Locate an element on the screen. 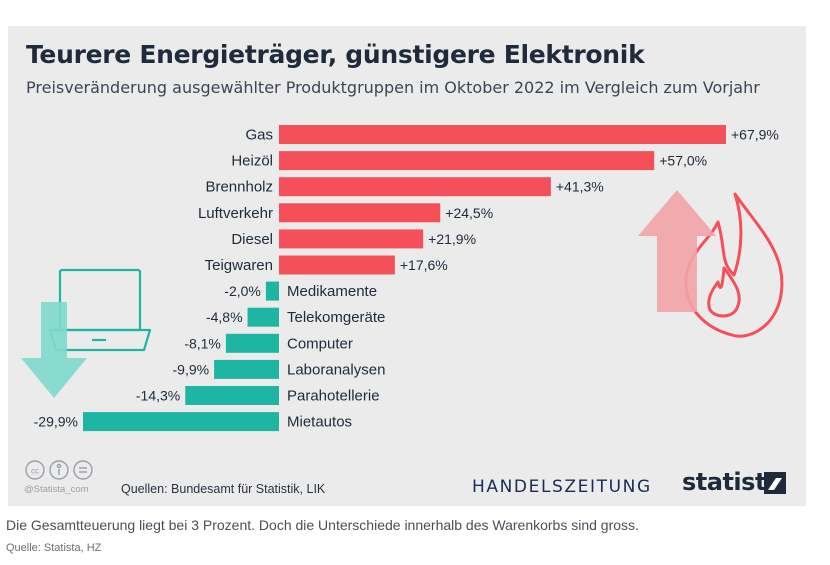 This screenshot has width=830, height=565. svg-text: cc is located at coordinates (35, 471).